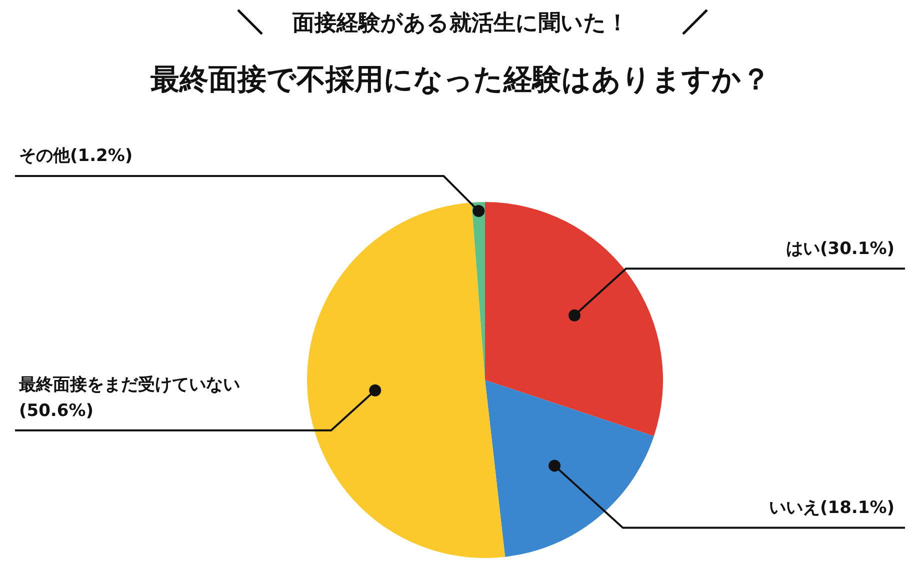 The image size is (921, 564). What do you see at coordinates (461, 24) in the screenshot?
I see `chart-subtitle: 面接経験がある就活生に聞いた！` at bounding box center [461, 24].